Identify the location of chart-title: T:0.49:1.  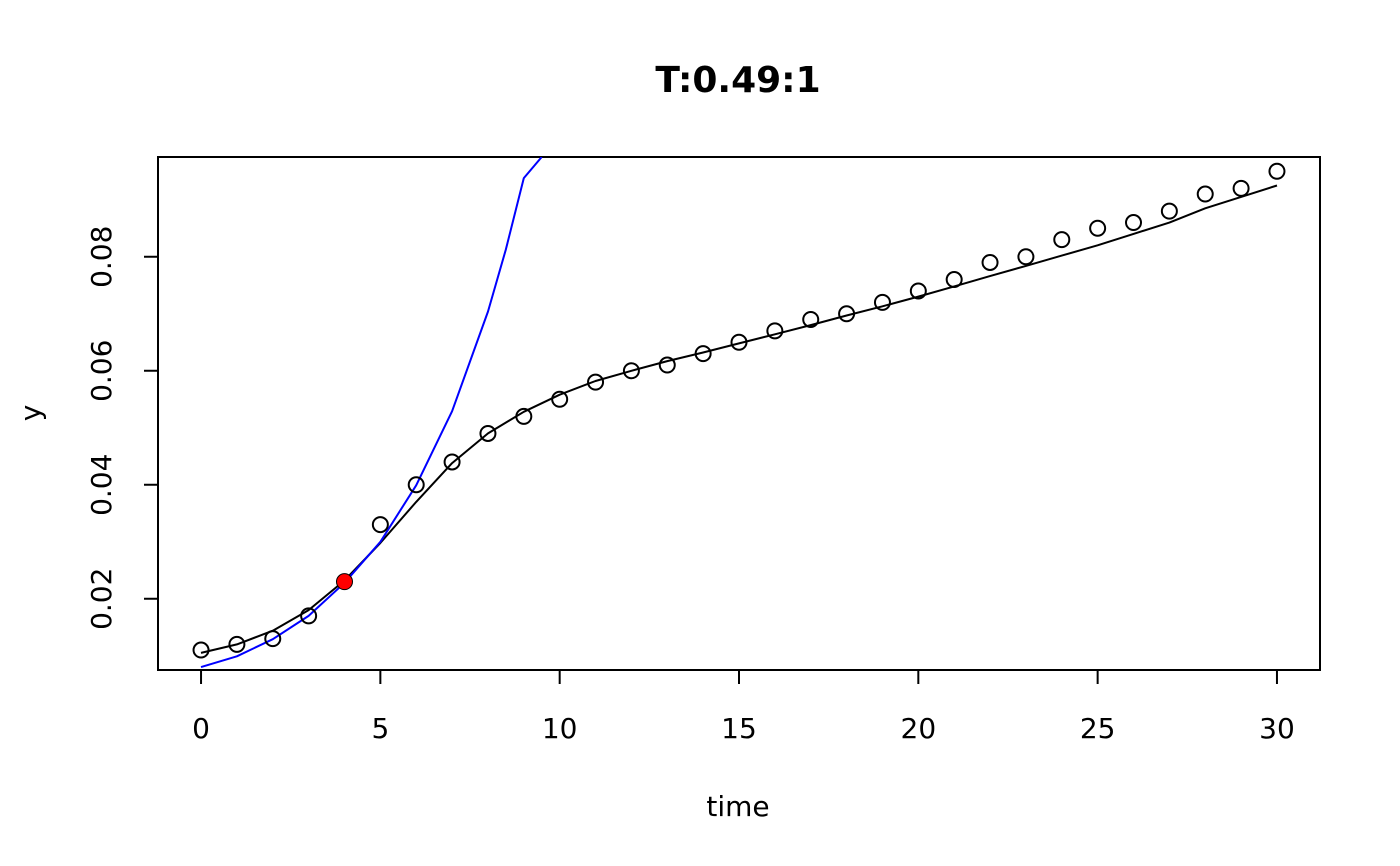
(737, 80).